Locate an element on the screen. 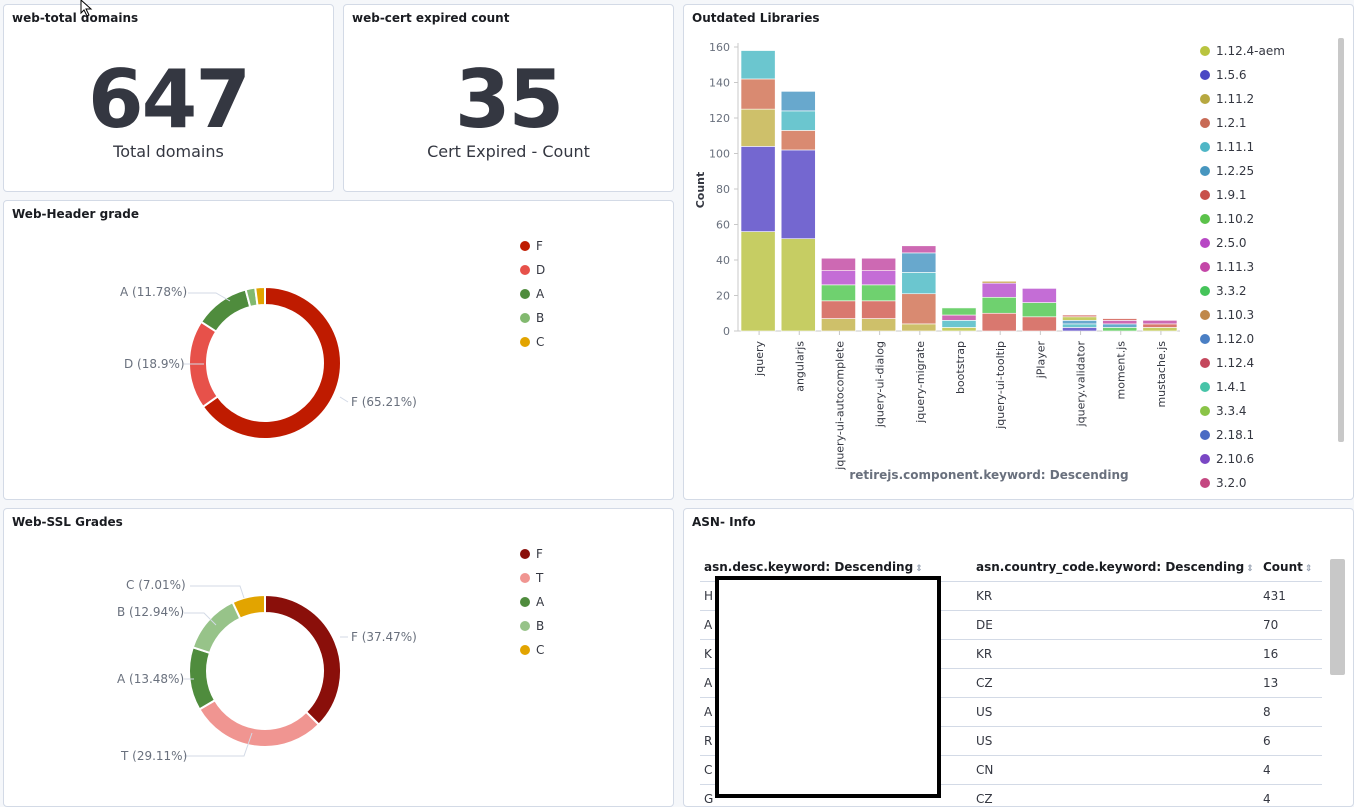  legend-item: 1.2.1 is located at coordinates (1242, 123).